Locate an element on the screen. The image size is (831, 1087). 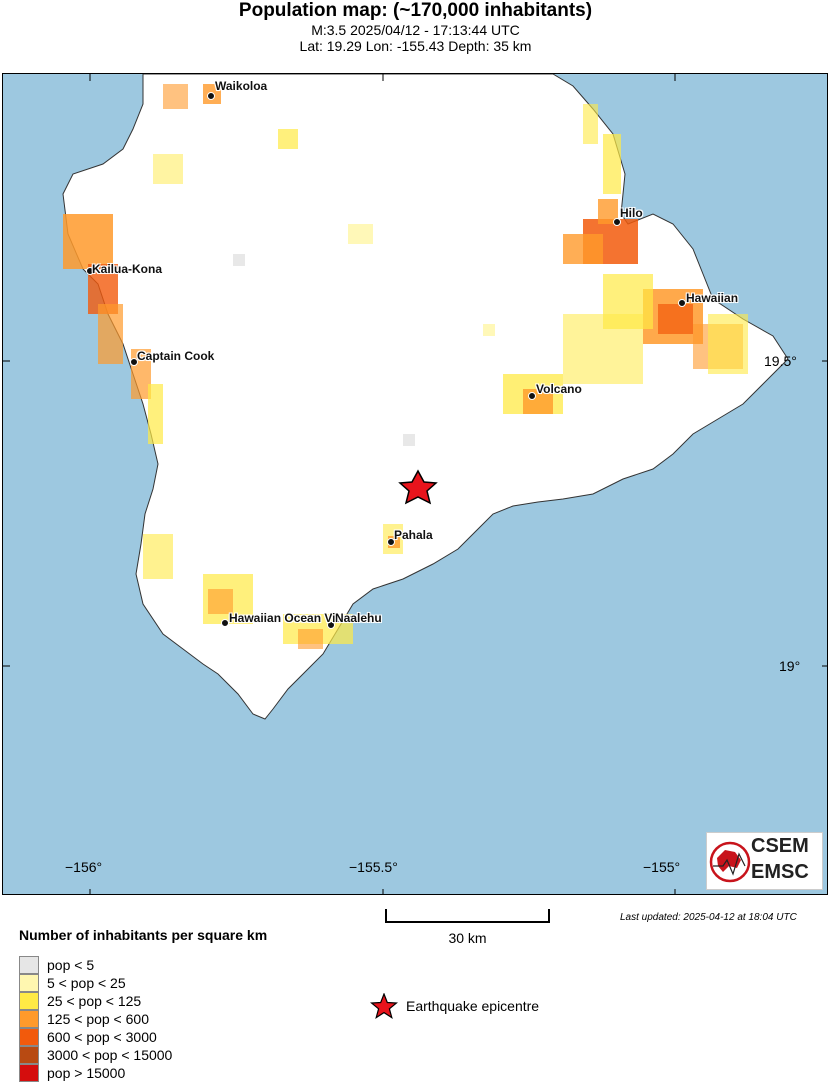
legend-label: pop < 5 is located at coordinates (71, 965).